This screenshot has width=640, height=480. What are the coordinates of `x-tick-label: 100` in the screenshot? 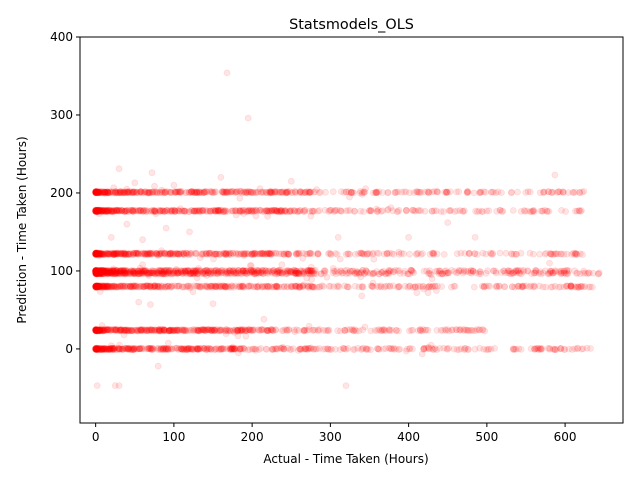 It's located at (173, 437).